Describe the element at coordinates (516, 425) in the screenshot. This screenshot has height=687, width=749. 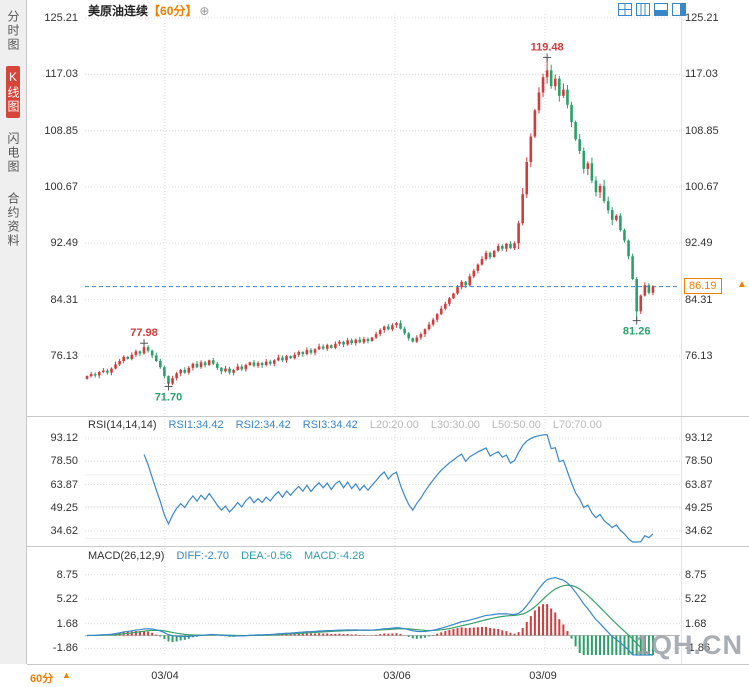
I see `rsi-l50-readout: L50:50.00` at that location.